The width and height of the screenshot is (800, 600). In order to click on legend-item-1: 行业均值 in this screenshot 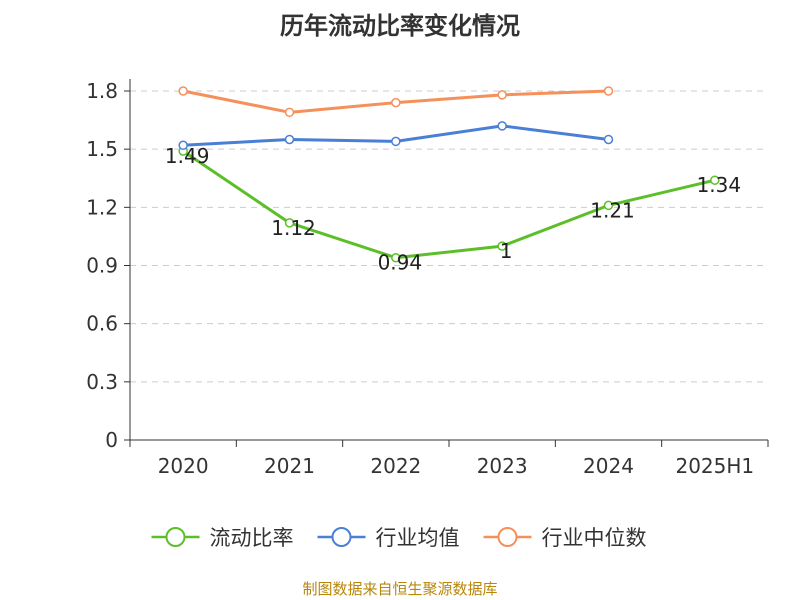, I will do `click(388, 538)`.